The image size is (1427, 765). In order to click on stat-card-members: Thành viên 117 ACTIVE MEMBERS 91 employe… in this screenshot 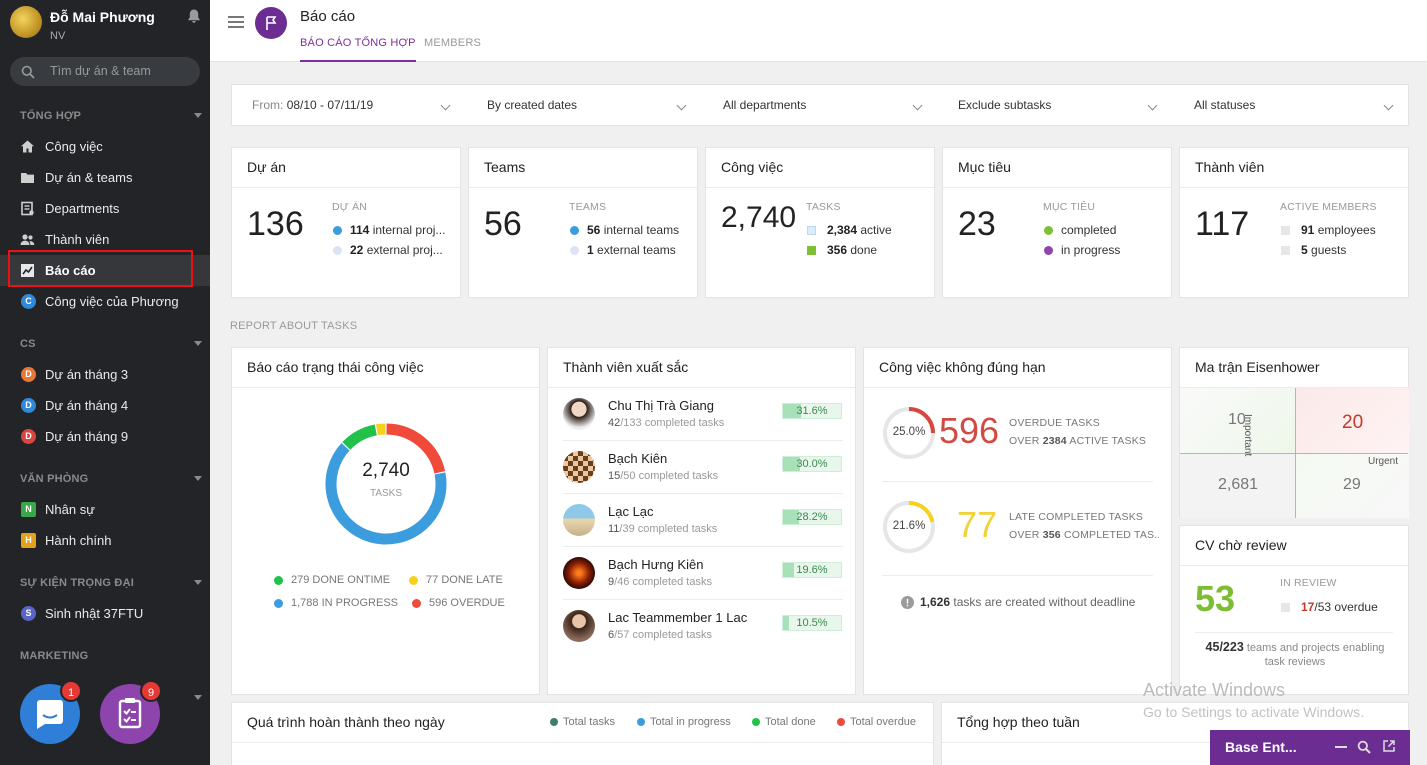, I will do `click(1294, 222)`.